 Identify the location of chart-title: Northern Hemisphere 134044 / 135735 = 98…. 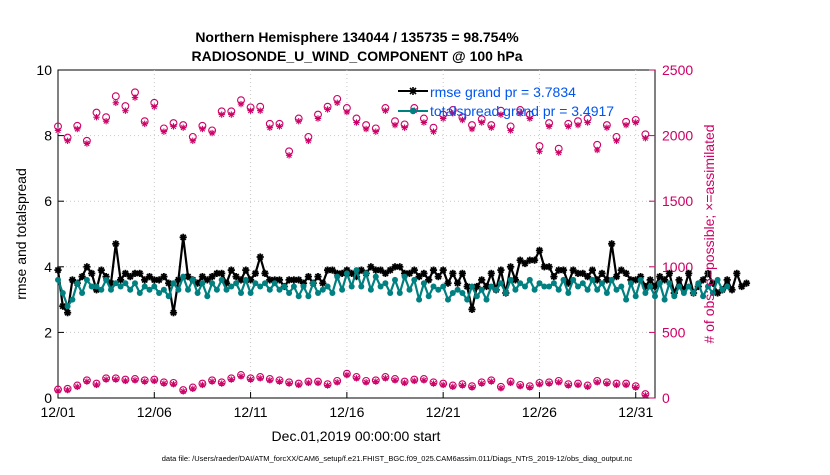
(357, 37).